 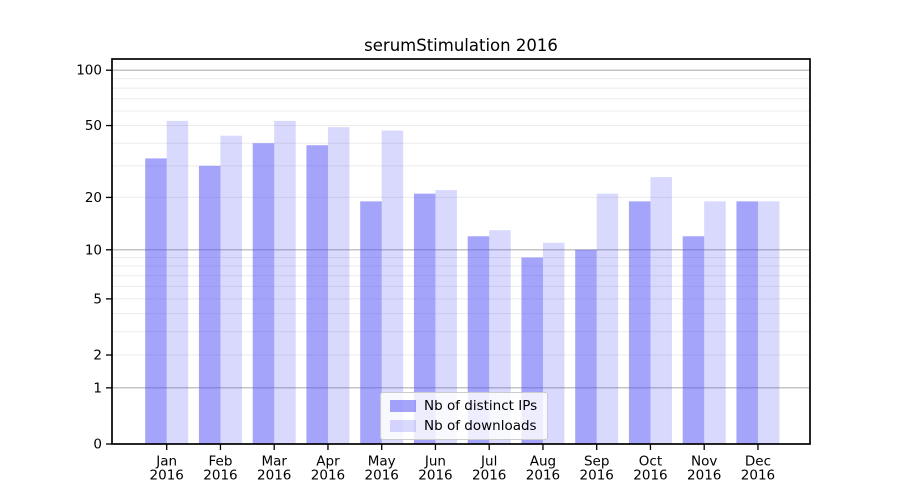 What do you see at coordinates (758, 469) in the screenshot?
I see `x-tick-label: Dec 2016` at bounding box center [758, 469].